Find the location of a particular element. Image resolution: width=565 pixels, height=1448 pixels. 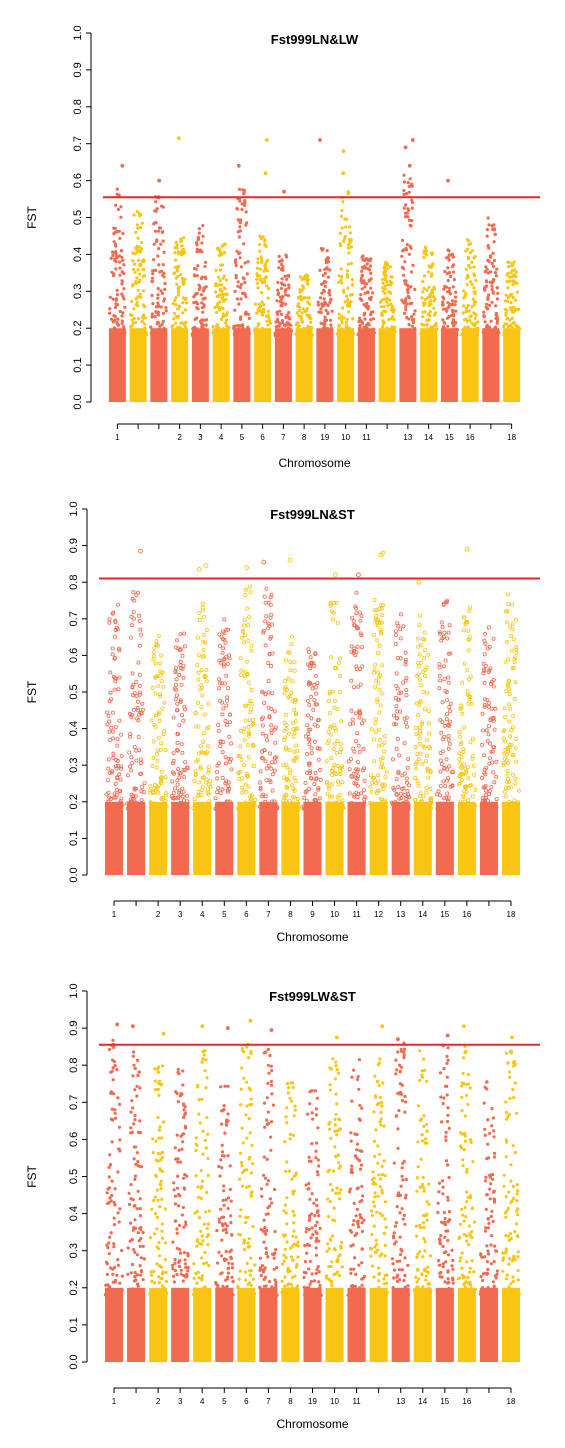

chromosome-bar is located at coordinates (242, 365).